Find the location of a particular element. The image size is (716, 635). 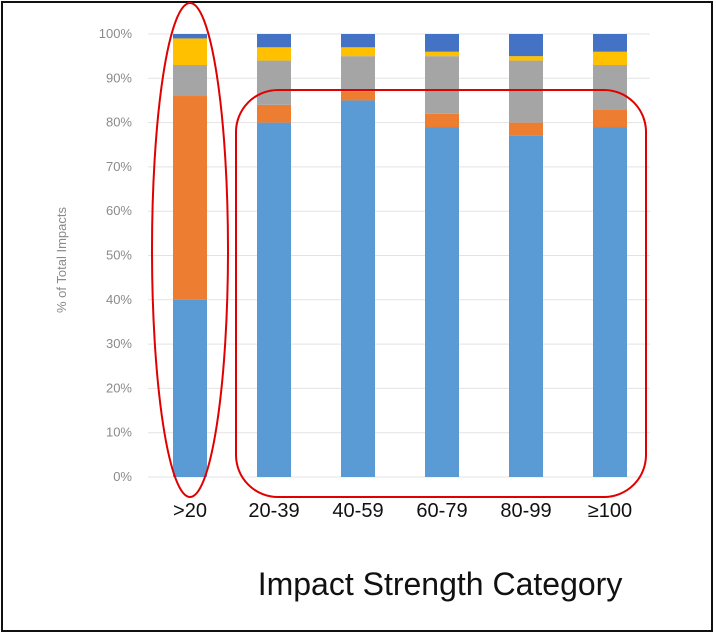

x-tick-label: >20 is located at coordinates (190, 511).